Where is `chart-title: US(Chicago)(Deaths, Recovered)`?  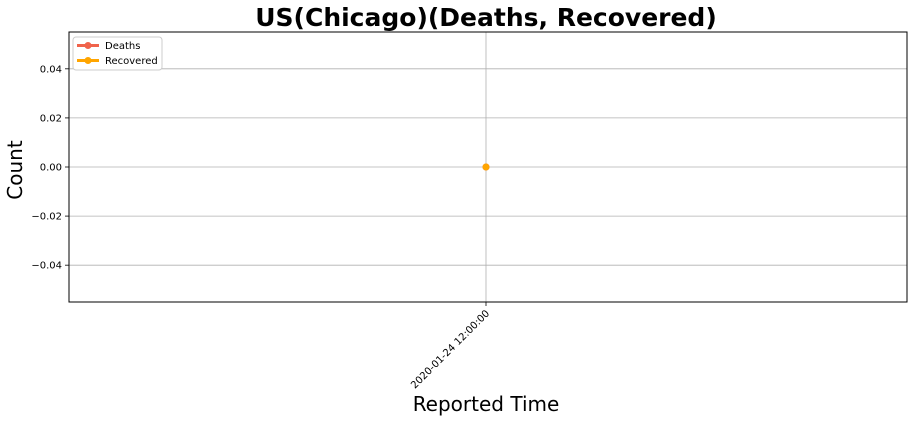
chart-title: US(Chicago)(Deaths, Recovered) is located at coordinates (486, 17).